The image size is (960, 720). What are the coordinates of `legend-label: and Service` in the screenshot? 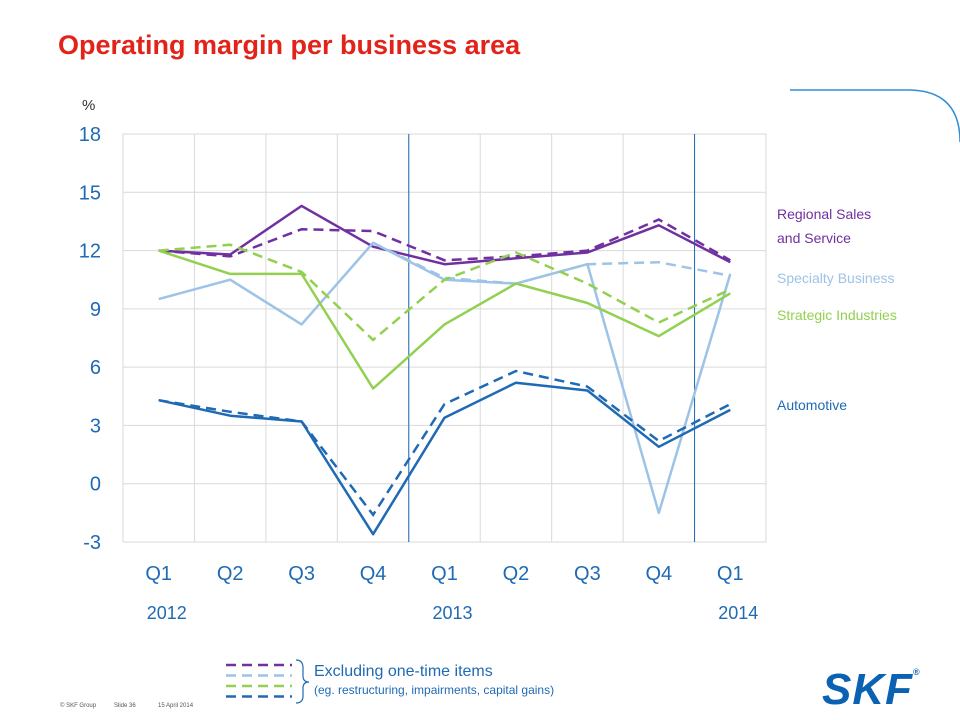 It's located at (814, 238).